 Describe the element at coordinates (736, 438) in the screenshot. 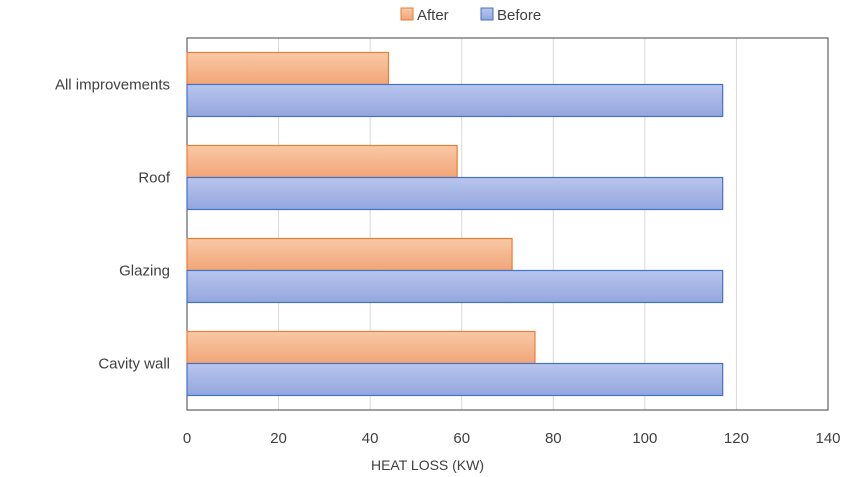

I see `x-tick-label: 120` at that location.